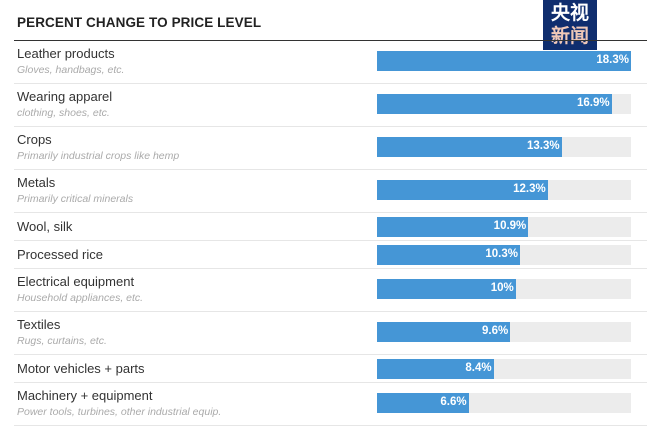  Describe the element at coordinates (469, 147) in the screenshot. I see `bar: 13.3%` at that location.